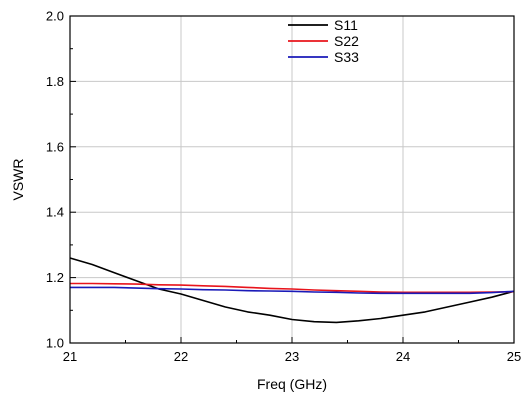  I want to click on series-line-s22, so click(292, 288).